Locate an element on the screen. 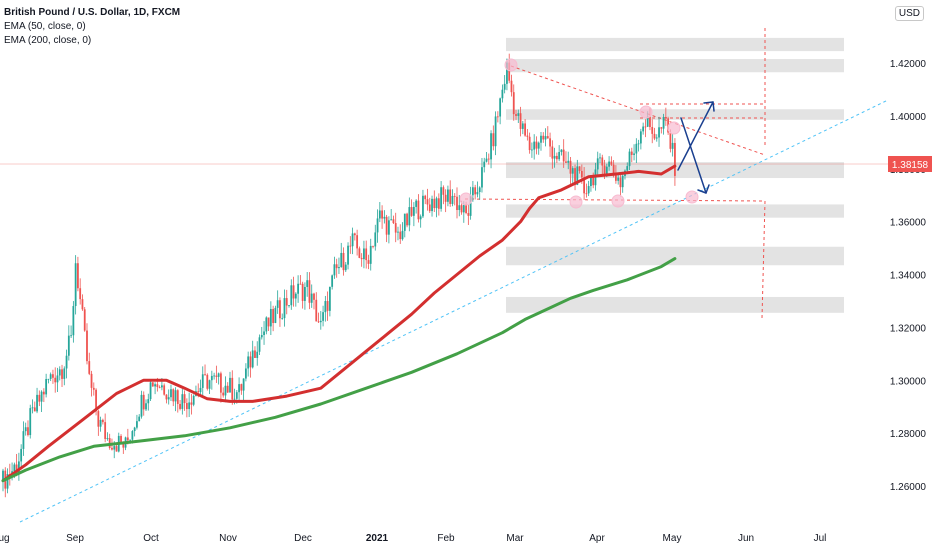  indicator-ema50-label: EMA (50, close, 0) is located at coordinates (45, 26).